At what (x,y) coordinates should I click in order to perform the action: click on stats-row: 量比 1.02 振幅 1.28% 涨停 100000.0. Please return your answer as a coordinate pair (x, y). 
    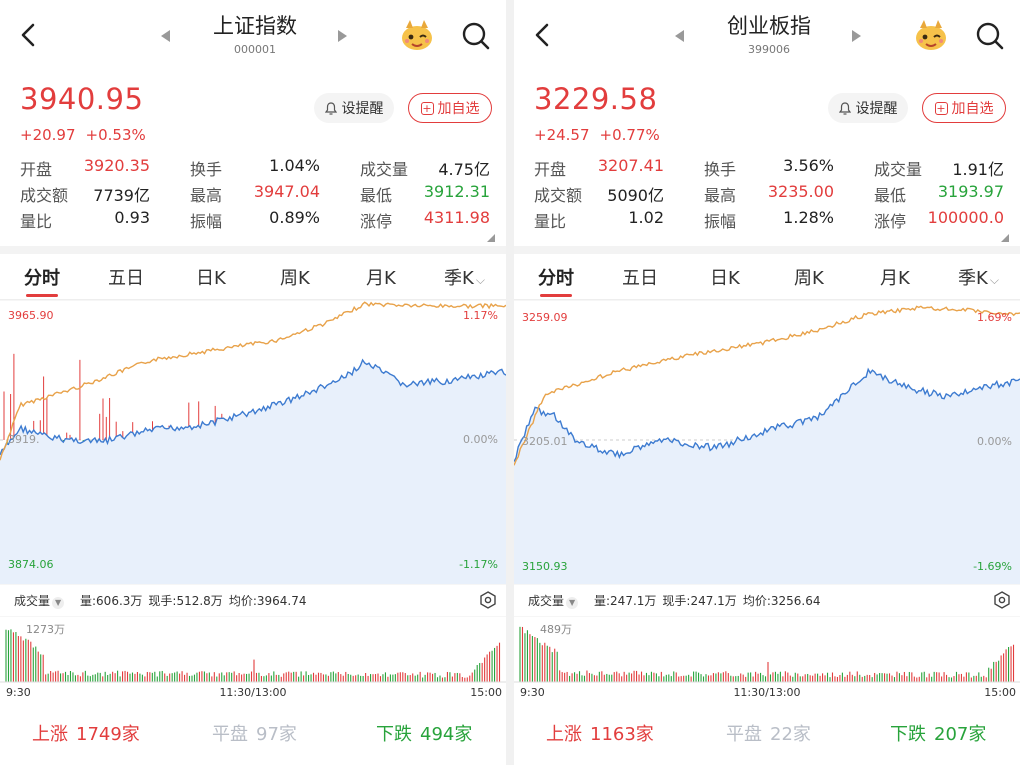
    Looking at the image, I should click on (769, 221).